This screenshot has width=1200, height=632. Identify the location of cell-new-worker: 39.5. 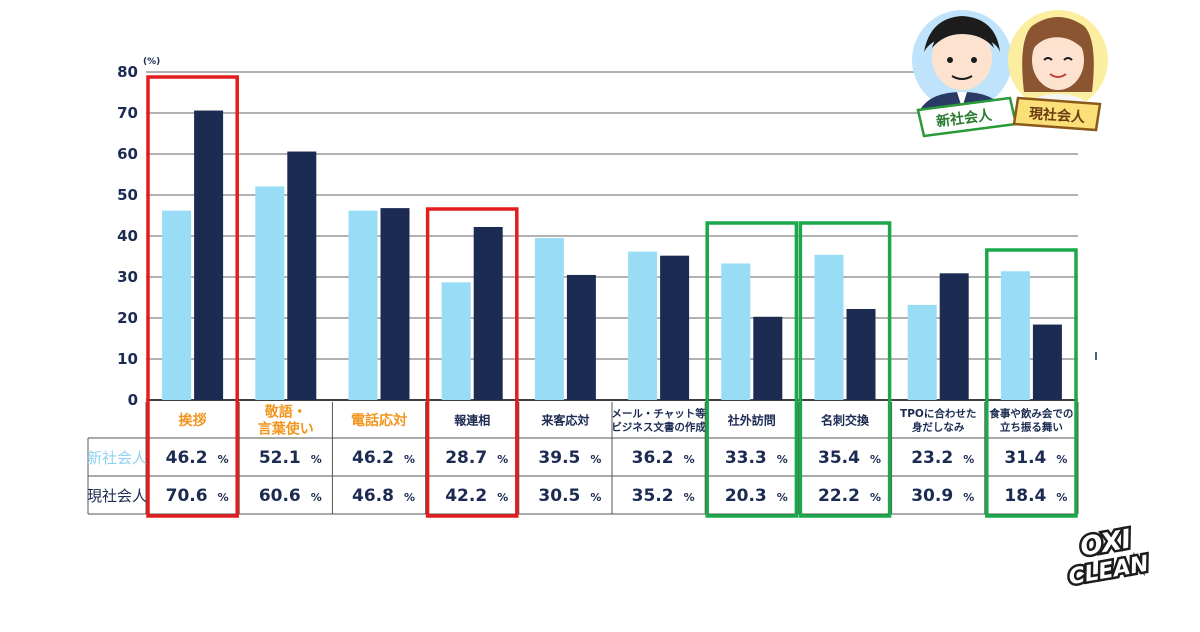
(559, 458).